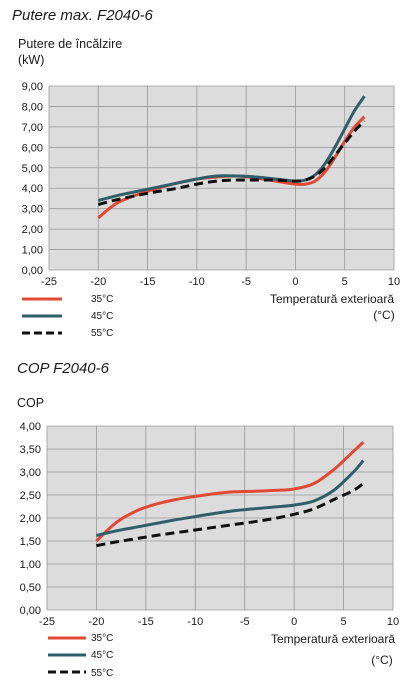 The width and height of the screenshot is (412, 693). What do you see at coordinates (47, 622) in the screenshot?
I see `cop-x-tick-label: -25` at bounding box center [47, 622].